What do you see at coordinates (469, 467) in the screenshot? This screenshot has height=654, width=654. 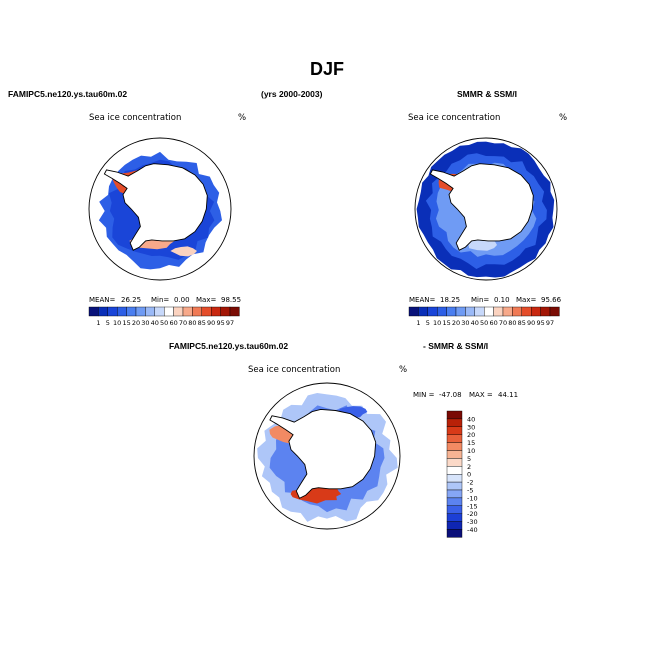 I see `colorbar-tick-label: 2` at bounding box center [469, 467].